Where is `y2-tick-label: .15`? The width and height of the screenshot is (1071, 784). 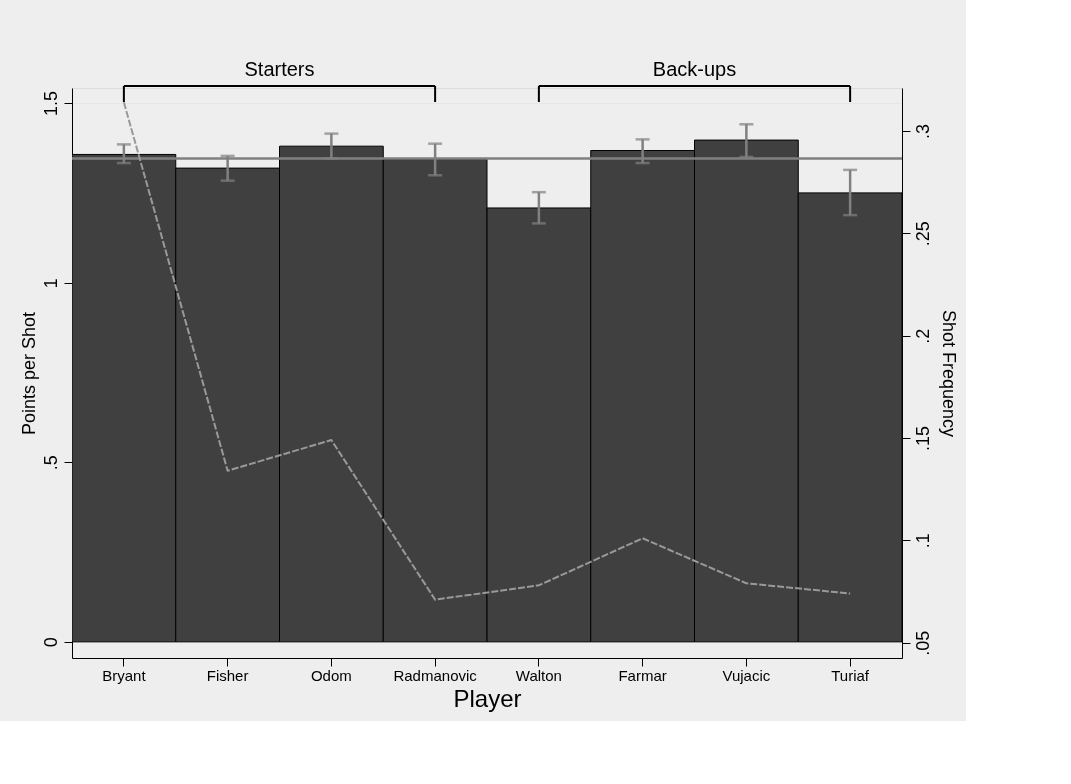
y2-tick-label: .15 is located at coordinates (922, 438).